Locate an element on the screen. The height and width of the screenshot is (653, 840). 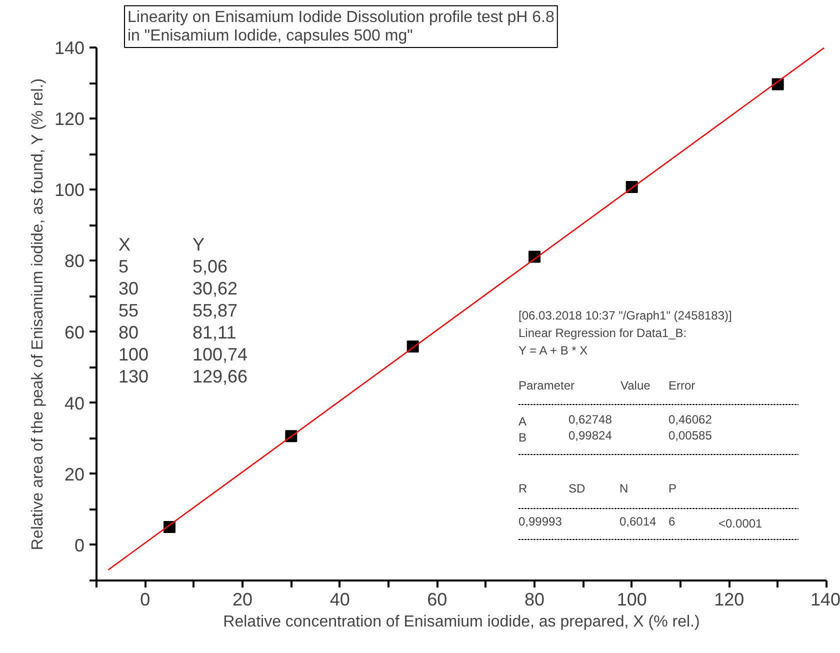
annotation: 6 is located at coordinates (672, 521).